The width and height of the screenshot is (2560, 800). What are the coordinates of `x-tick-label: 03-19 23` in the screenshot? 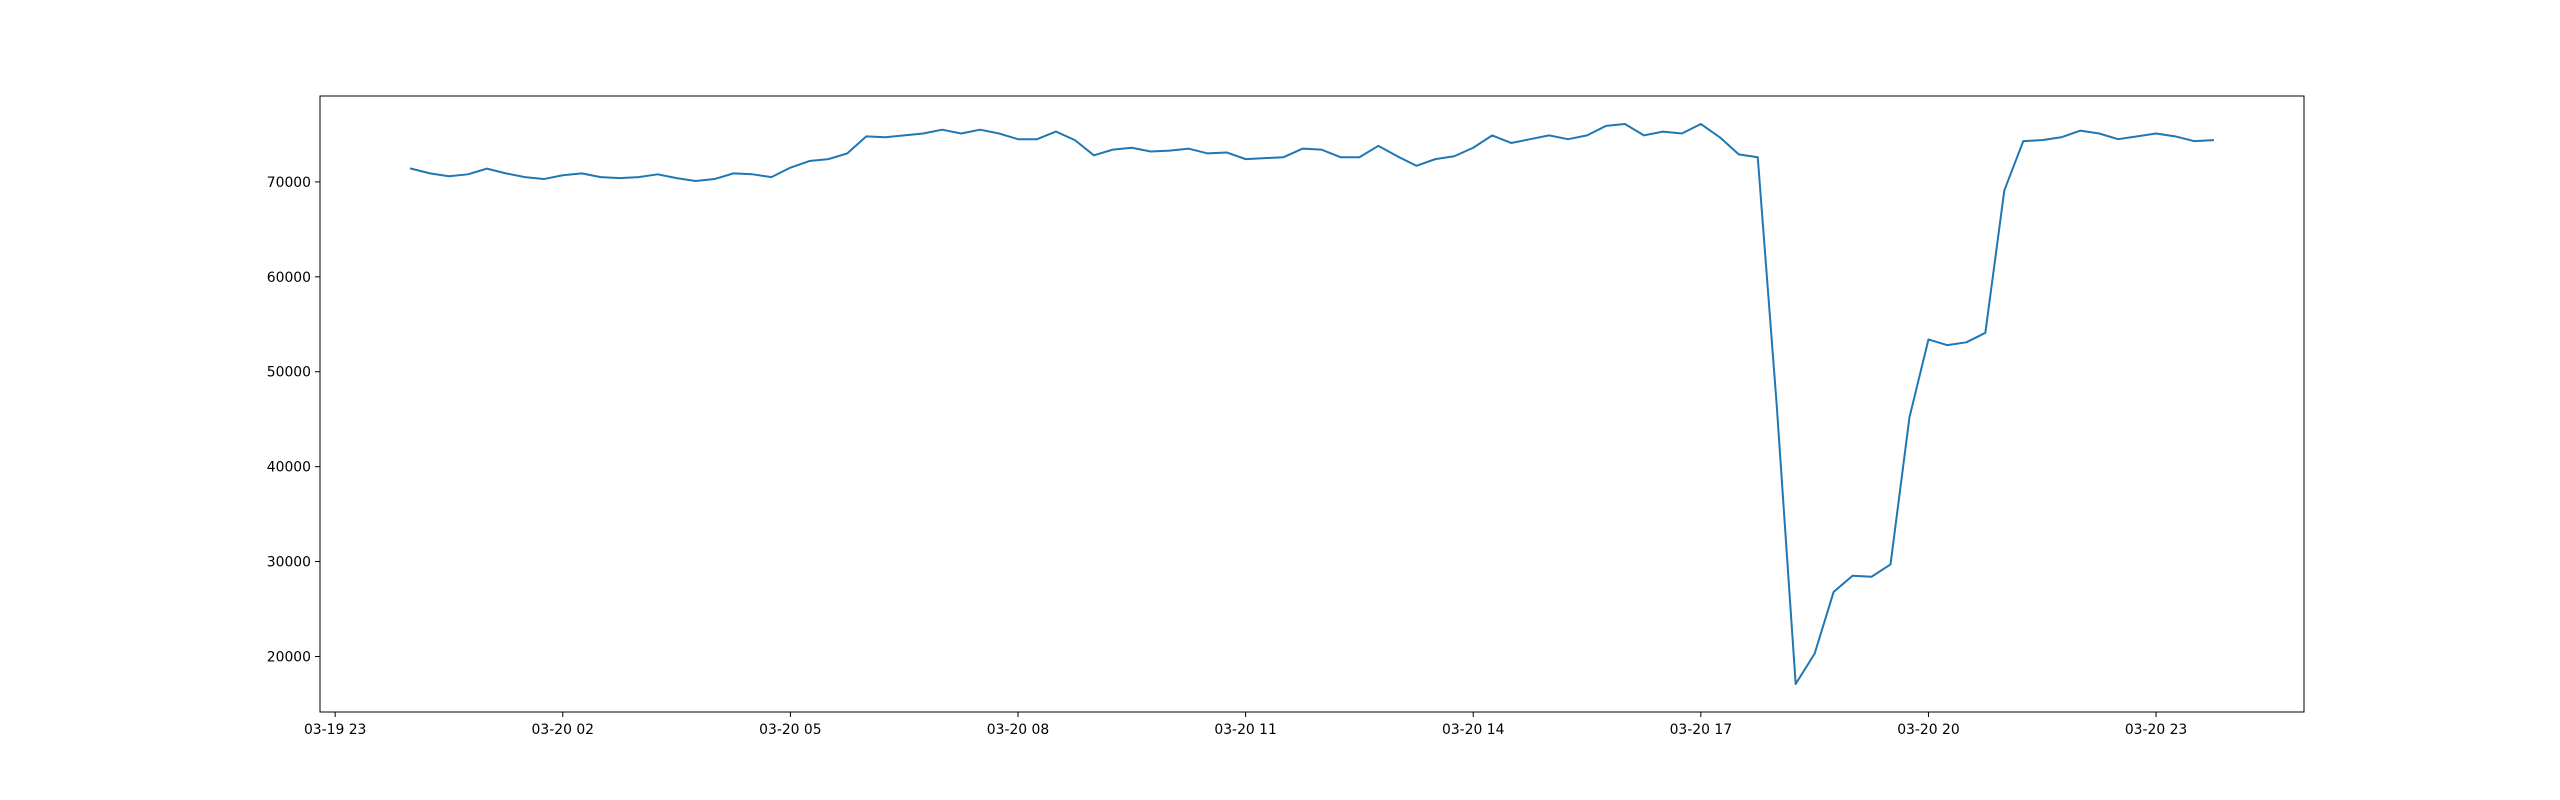 It's located at (335, 730).